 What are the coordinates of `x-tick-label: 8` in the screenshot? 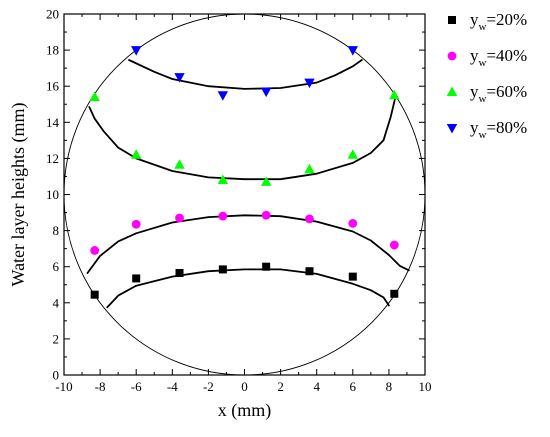 It's located at (389, 386).